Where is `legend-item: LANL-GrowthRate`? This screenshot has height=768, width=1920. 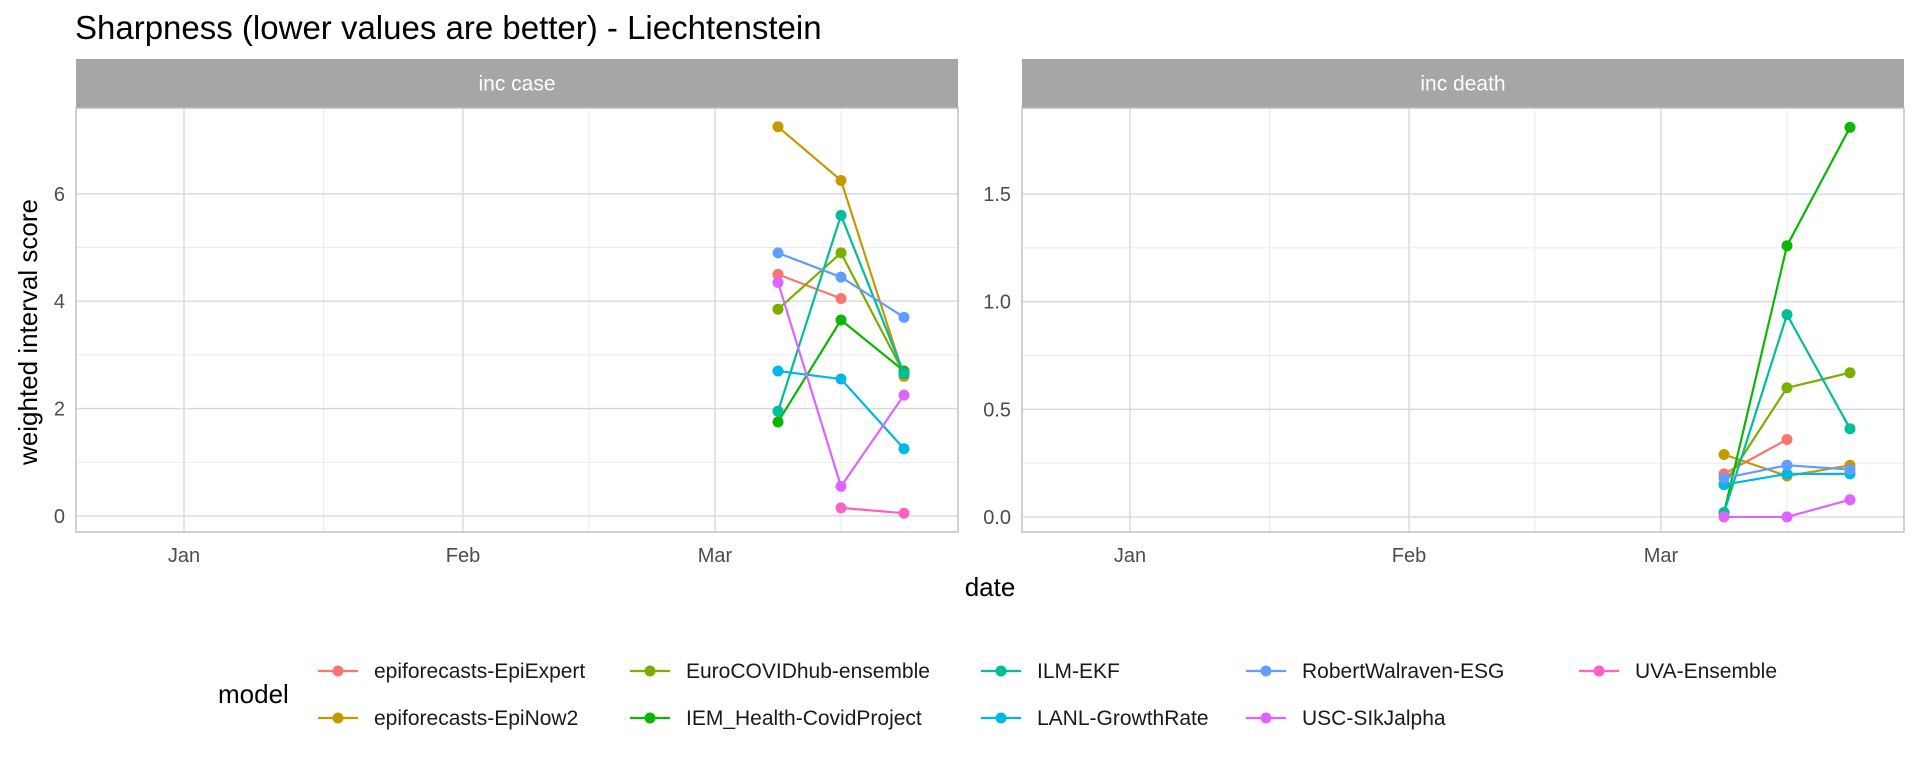
legend-item: LANL-GrowthRate is located at coordinates (1095, 718).